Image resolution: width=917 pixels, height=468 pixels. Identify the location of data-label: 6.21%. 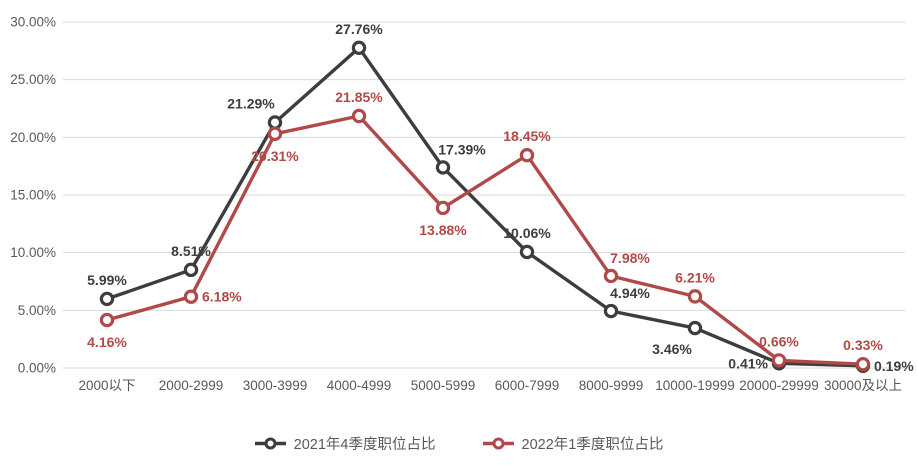
(695, 277).